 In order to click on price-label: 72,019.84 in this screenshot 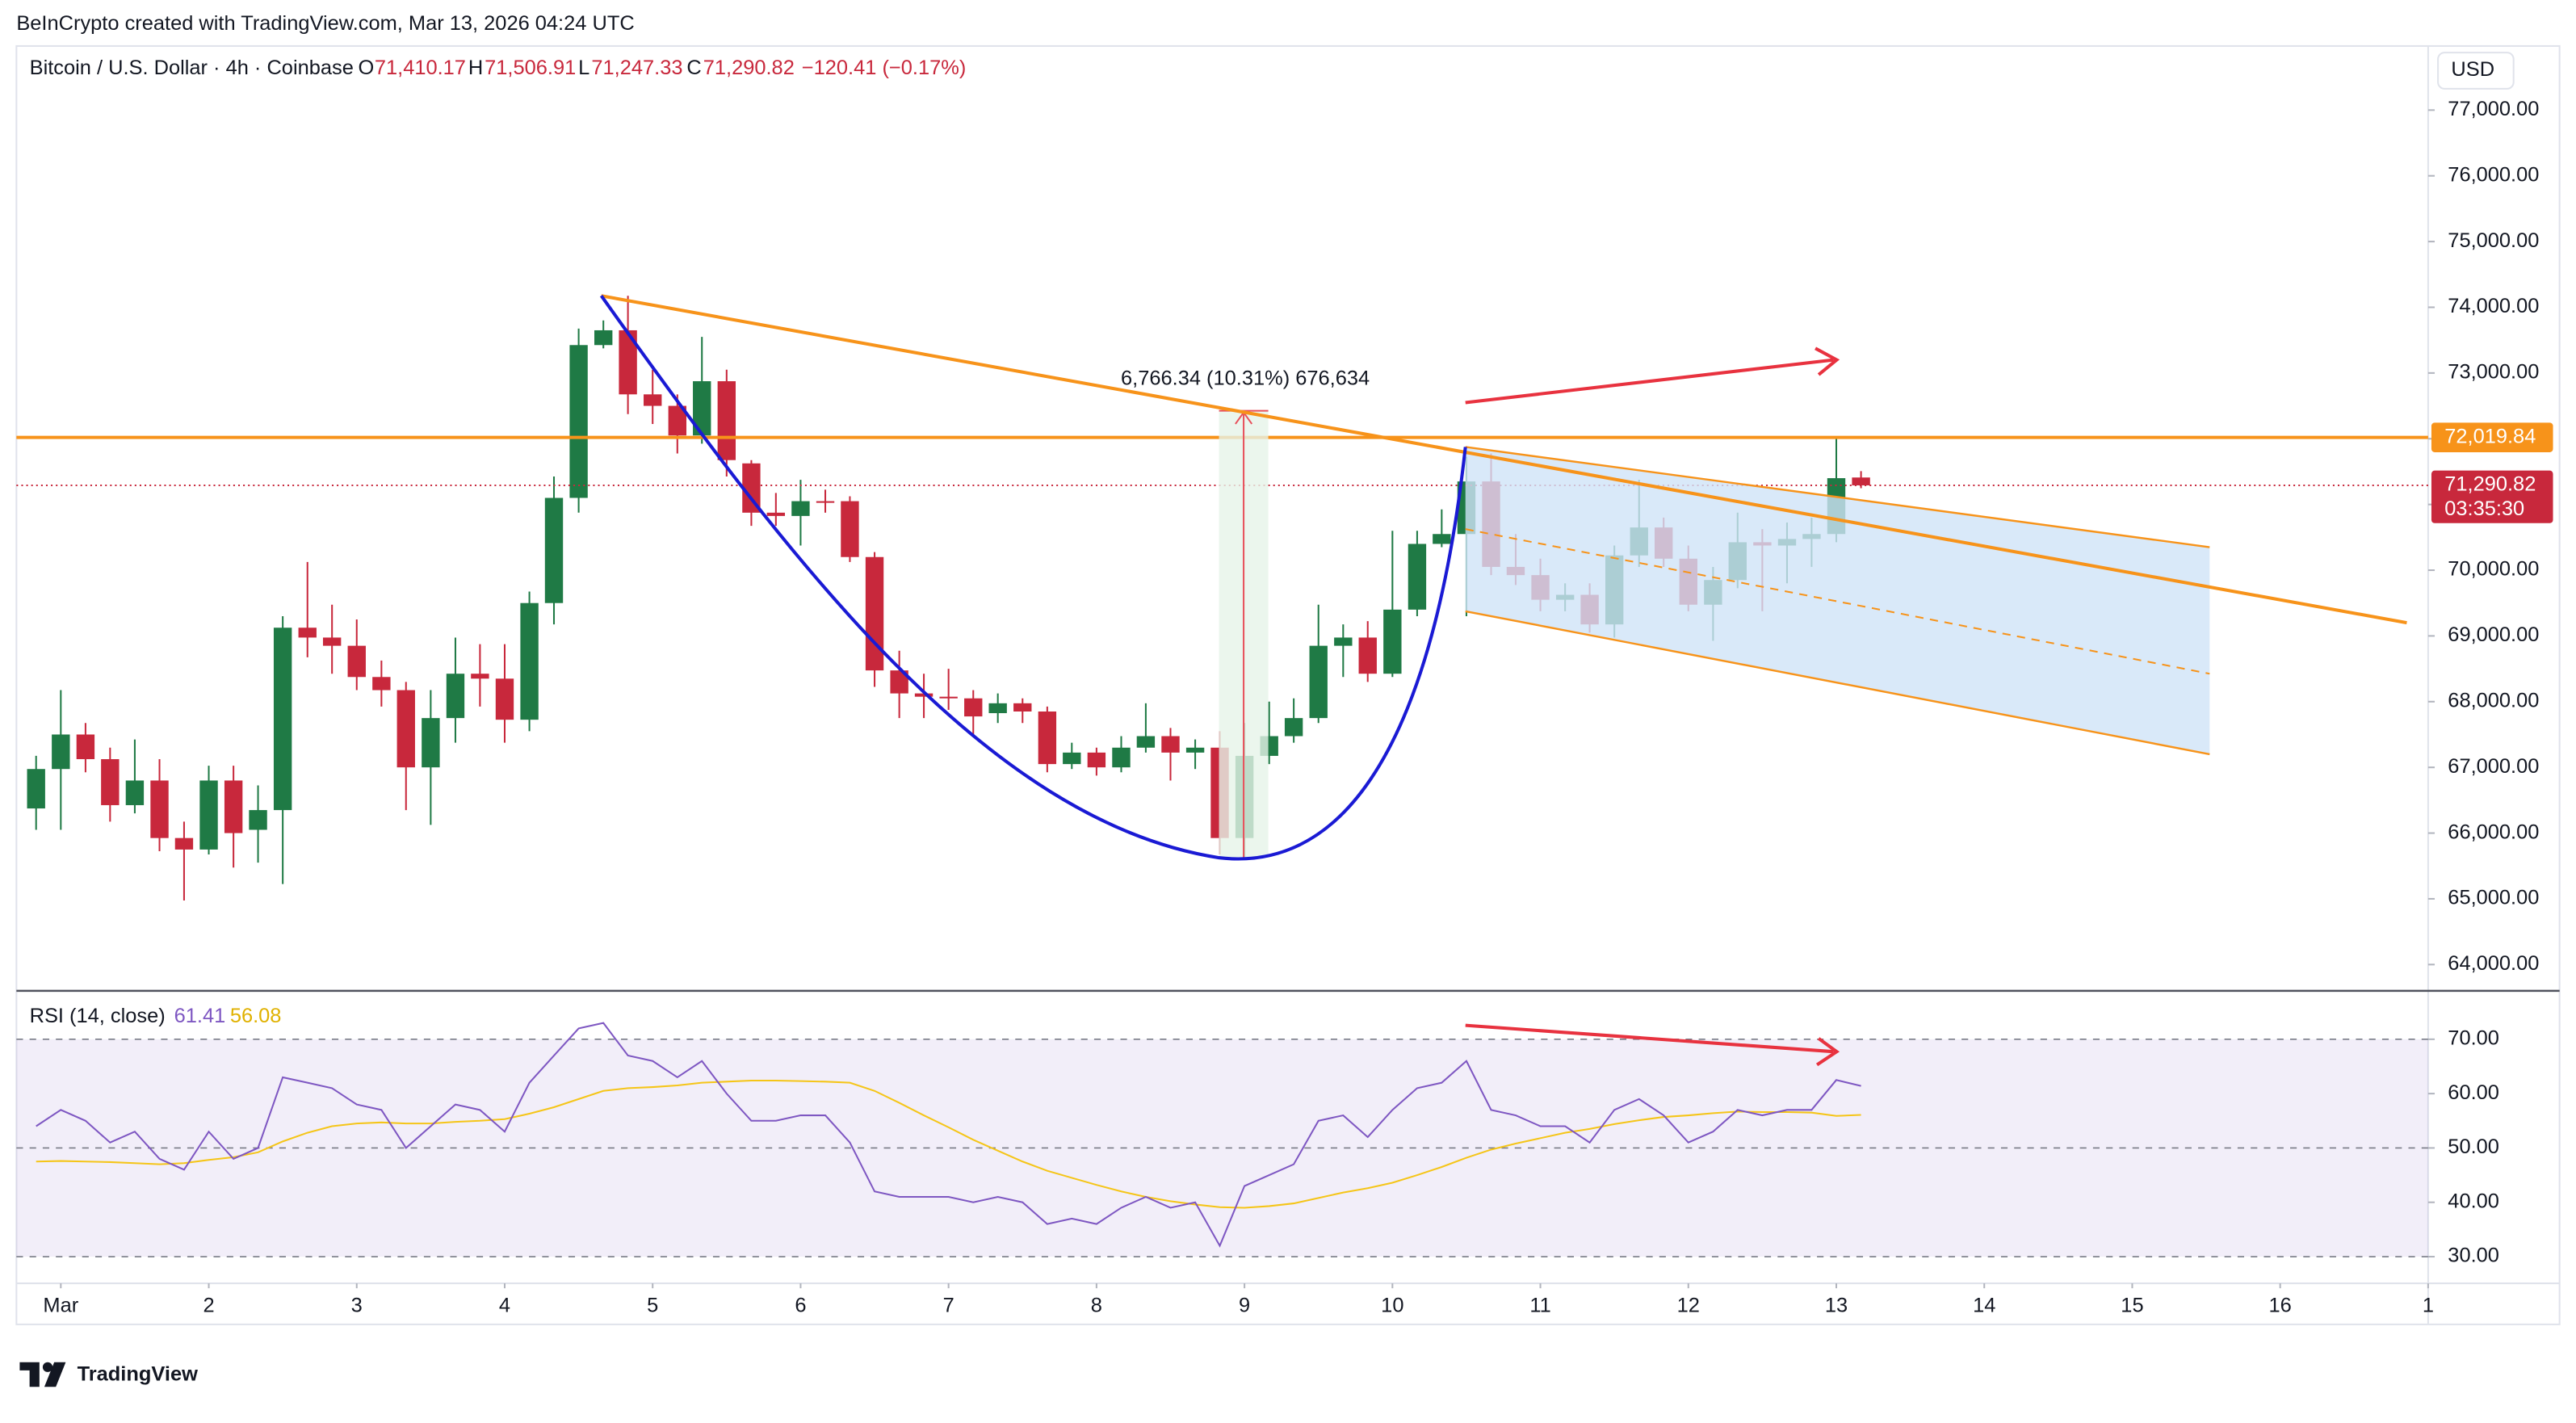, I will do `click(2490, 436)`.